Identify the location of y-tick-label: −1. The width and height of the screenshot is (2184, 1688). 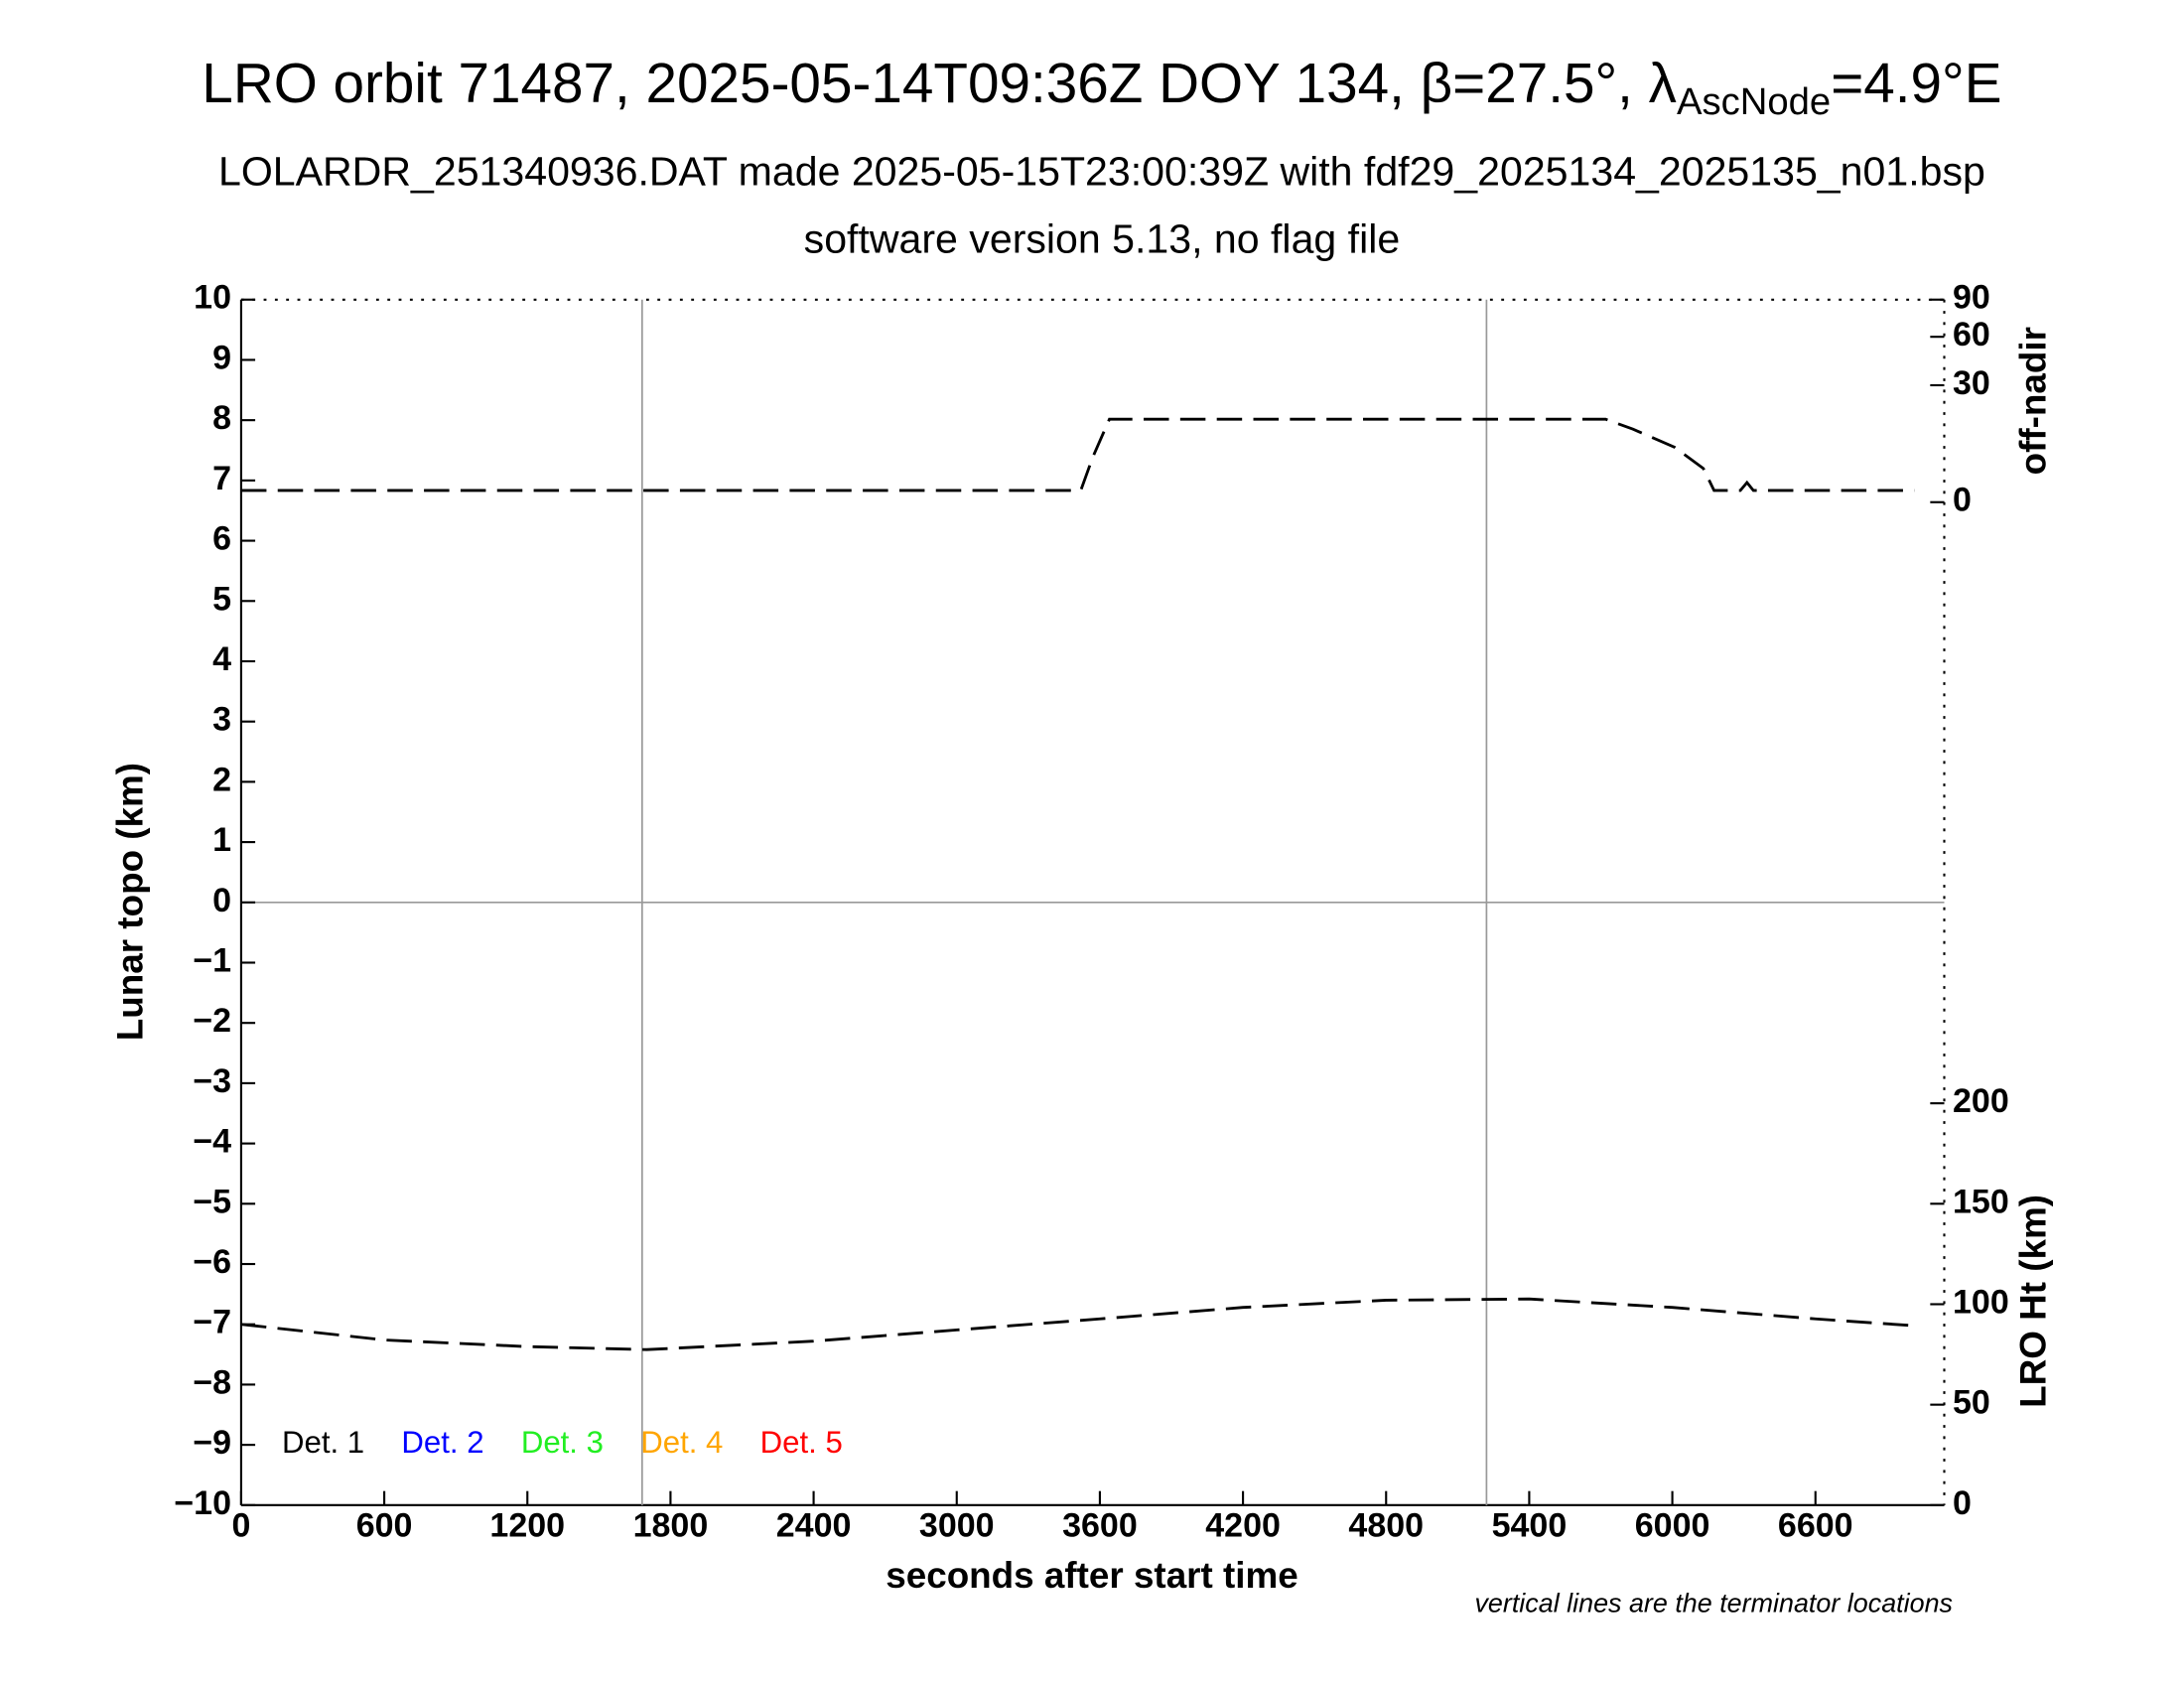
(212, 960).